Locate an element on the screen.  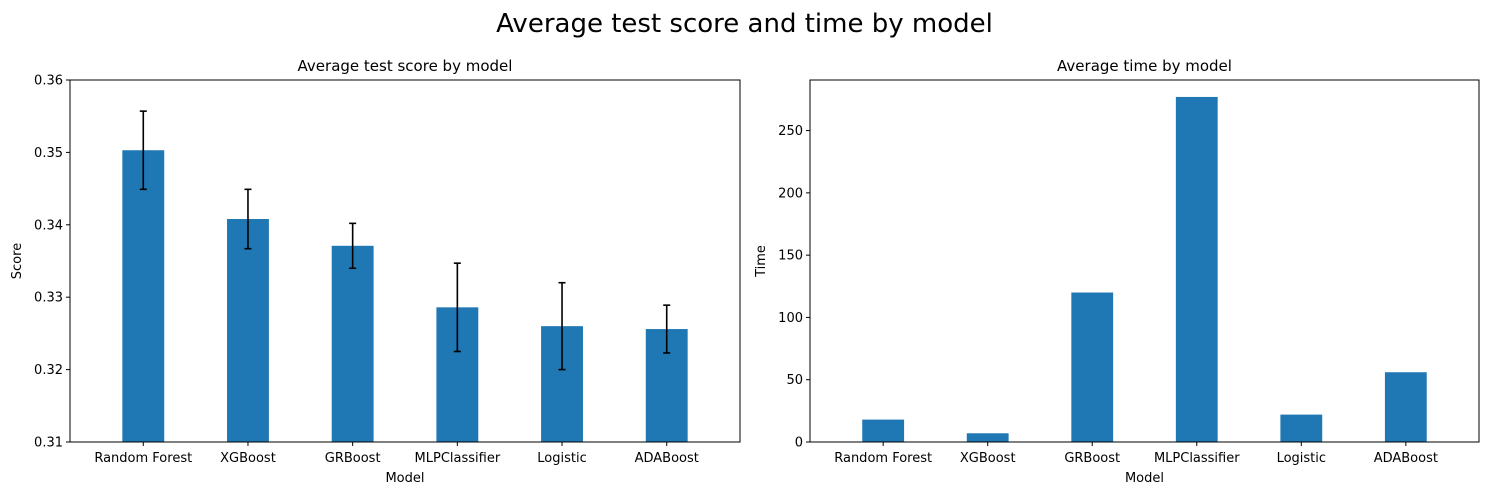
score-x-tick-label: ADABoost is located at coordinates (667, 458).